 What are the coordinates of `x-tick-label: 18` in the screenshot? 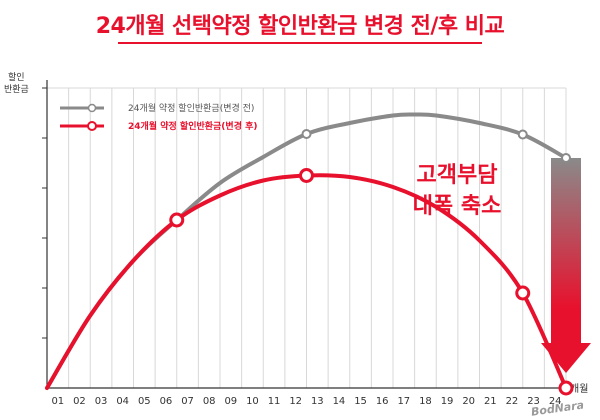 It's located at (425, 401).